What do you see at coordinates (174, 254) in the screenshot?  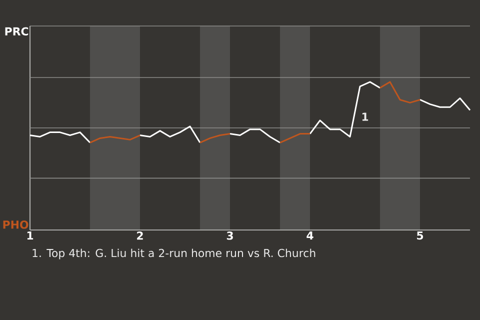 I see `text: 1. Top 4th: G. Liu hit a 2-run home run vs R. Church` at bounding box center [174, 254].